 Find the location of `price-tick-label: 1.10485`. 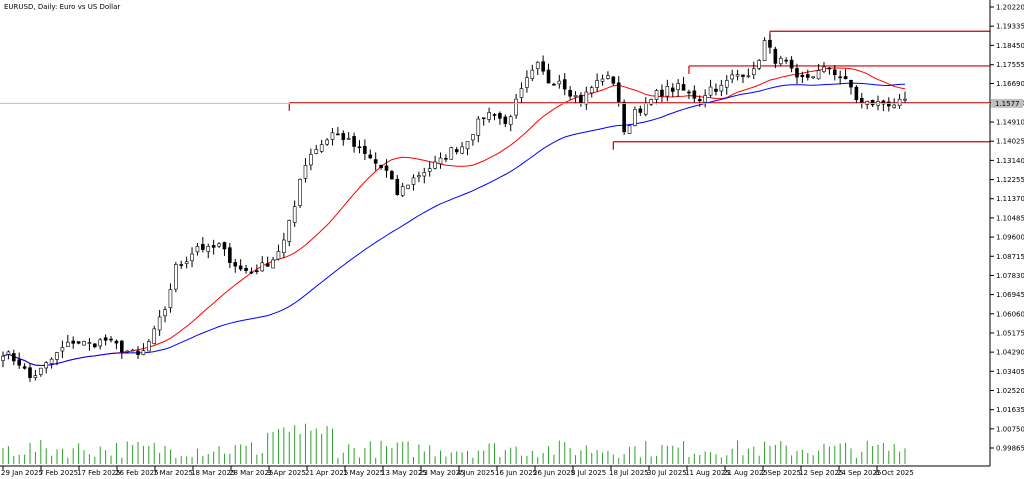

price-tick-label: 1.10485 is located at coordinates (1010, 218).